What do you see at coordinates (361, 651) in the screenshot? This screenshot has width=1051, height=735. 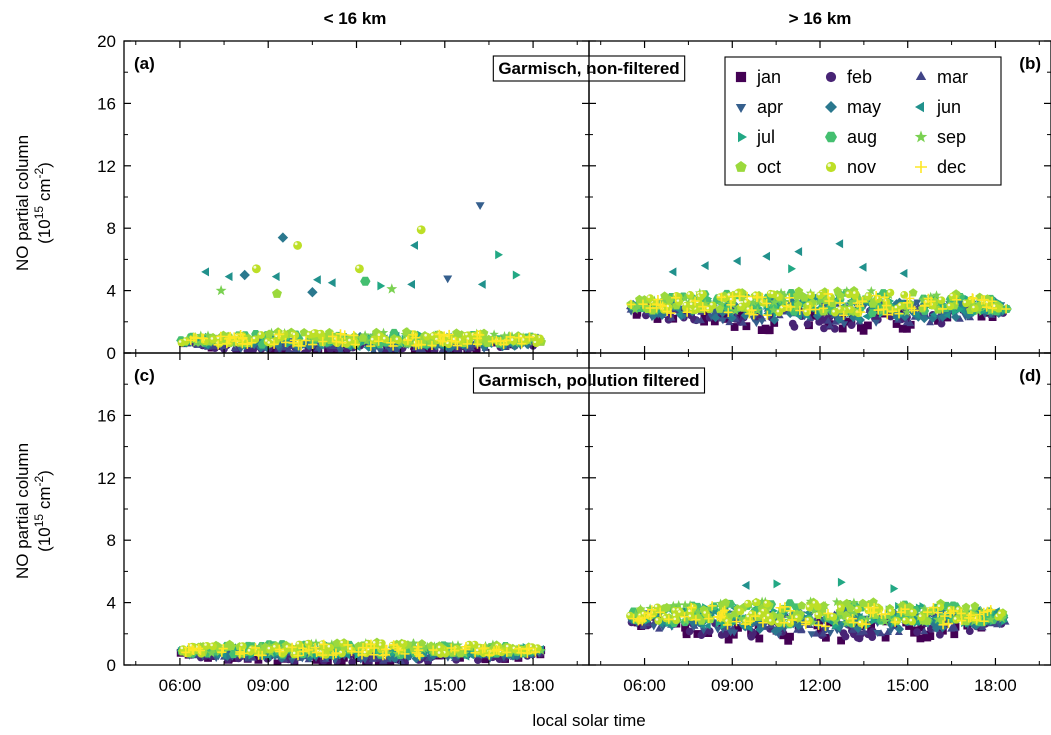 I see `panel-c-points` at bounding box center [361, 651].